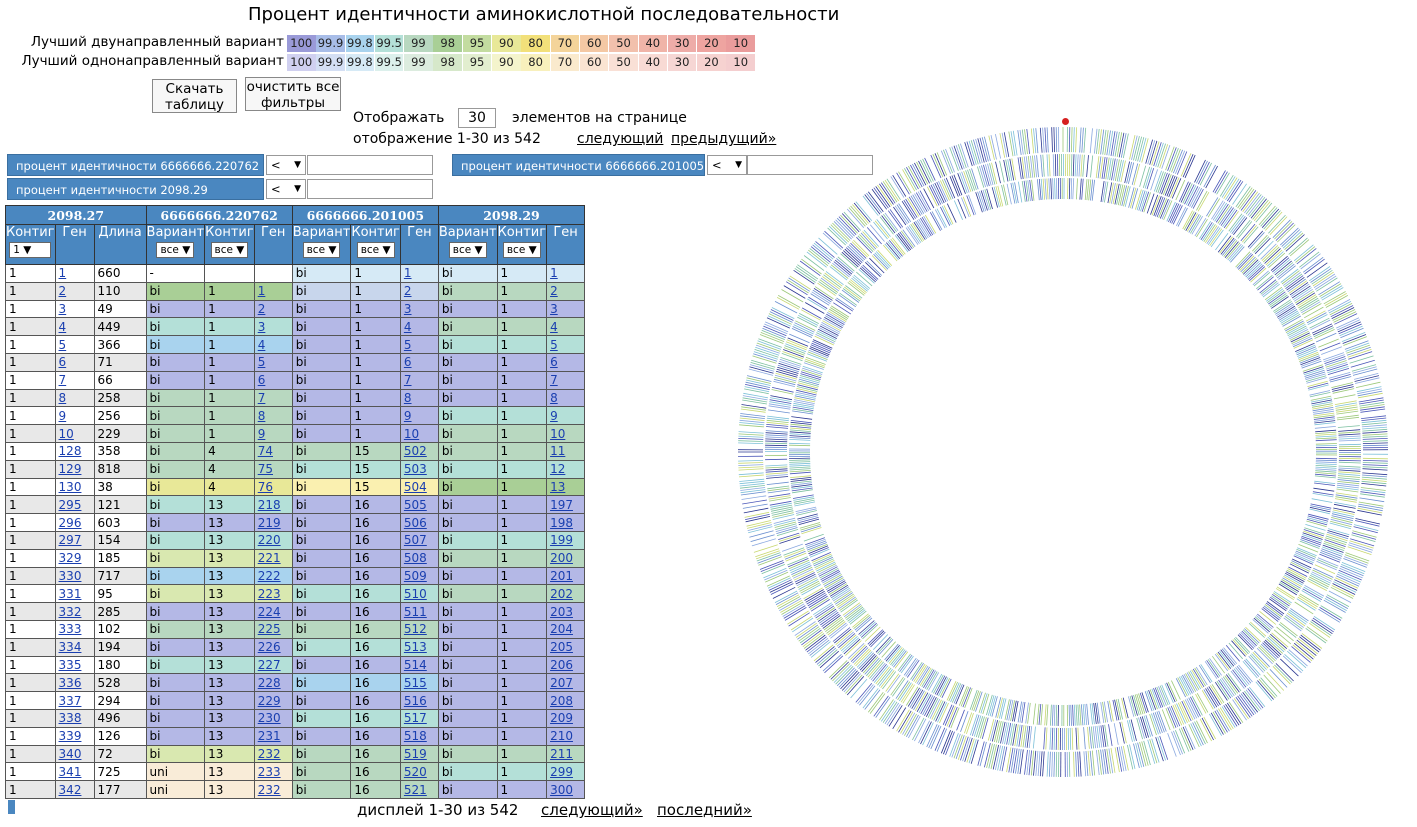 Image resolution: width=1417 pixels, height=827 pixels. Describe the element at coordinates (273, 736) in the screenshot. I see `table-cell: 231` at that location.